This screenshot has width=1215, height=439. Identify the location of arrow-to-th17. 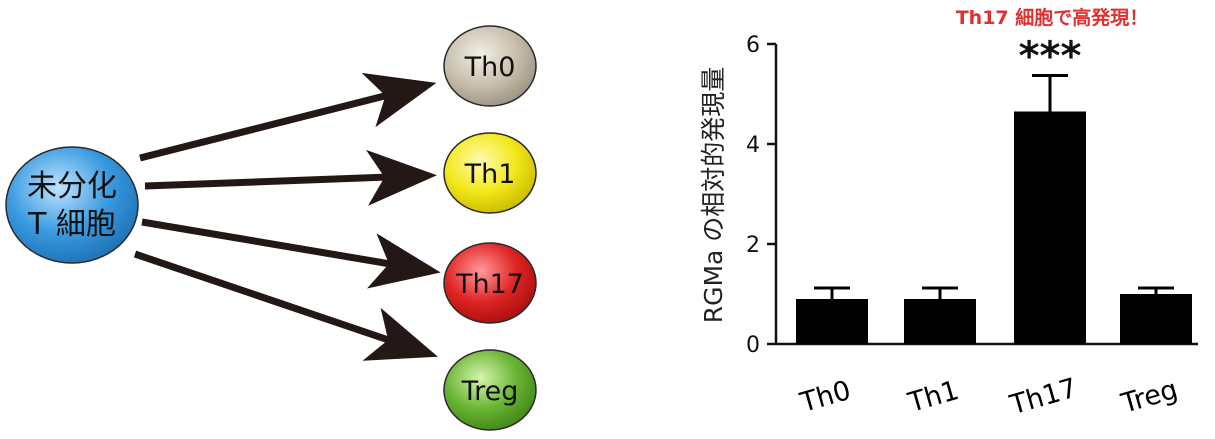
(291, 253).